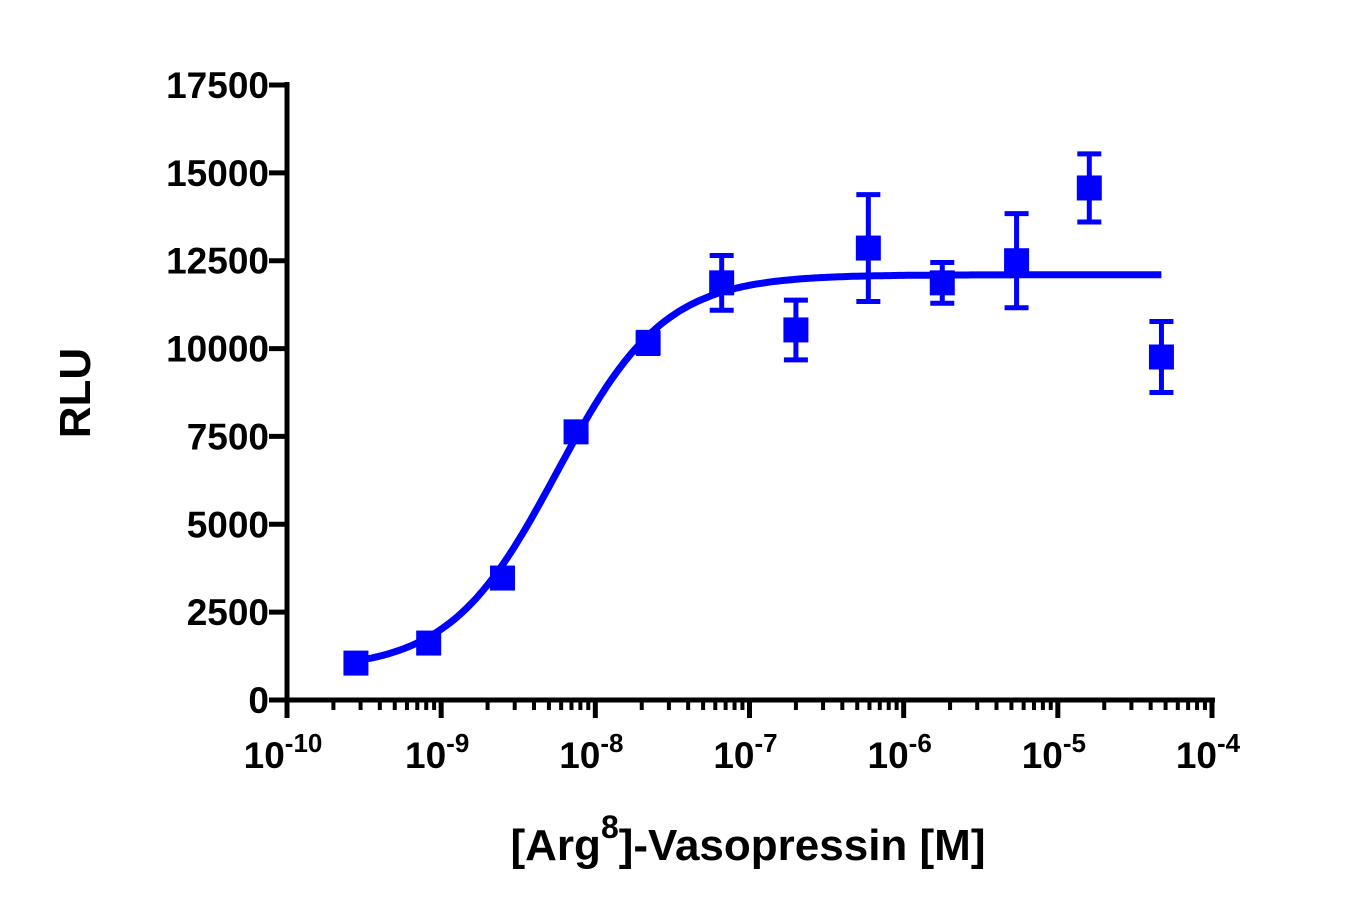 The image size is (1354, 915). What do you see at coordinates (611, 743) in the screenshot?
I see `x-tick-label-exponent: -8` at bounding box center [611, 743].